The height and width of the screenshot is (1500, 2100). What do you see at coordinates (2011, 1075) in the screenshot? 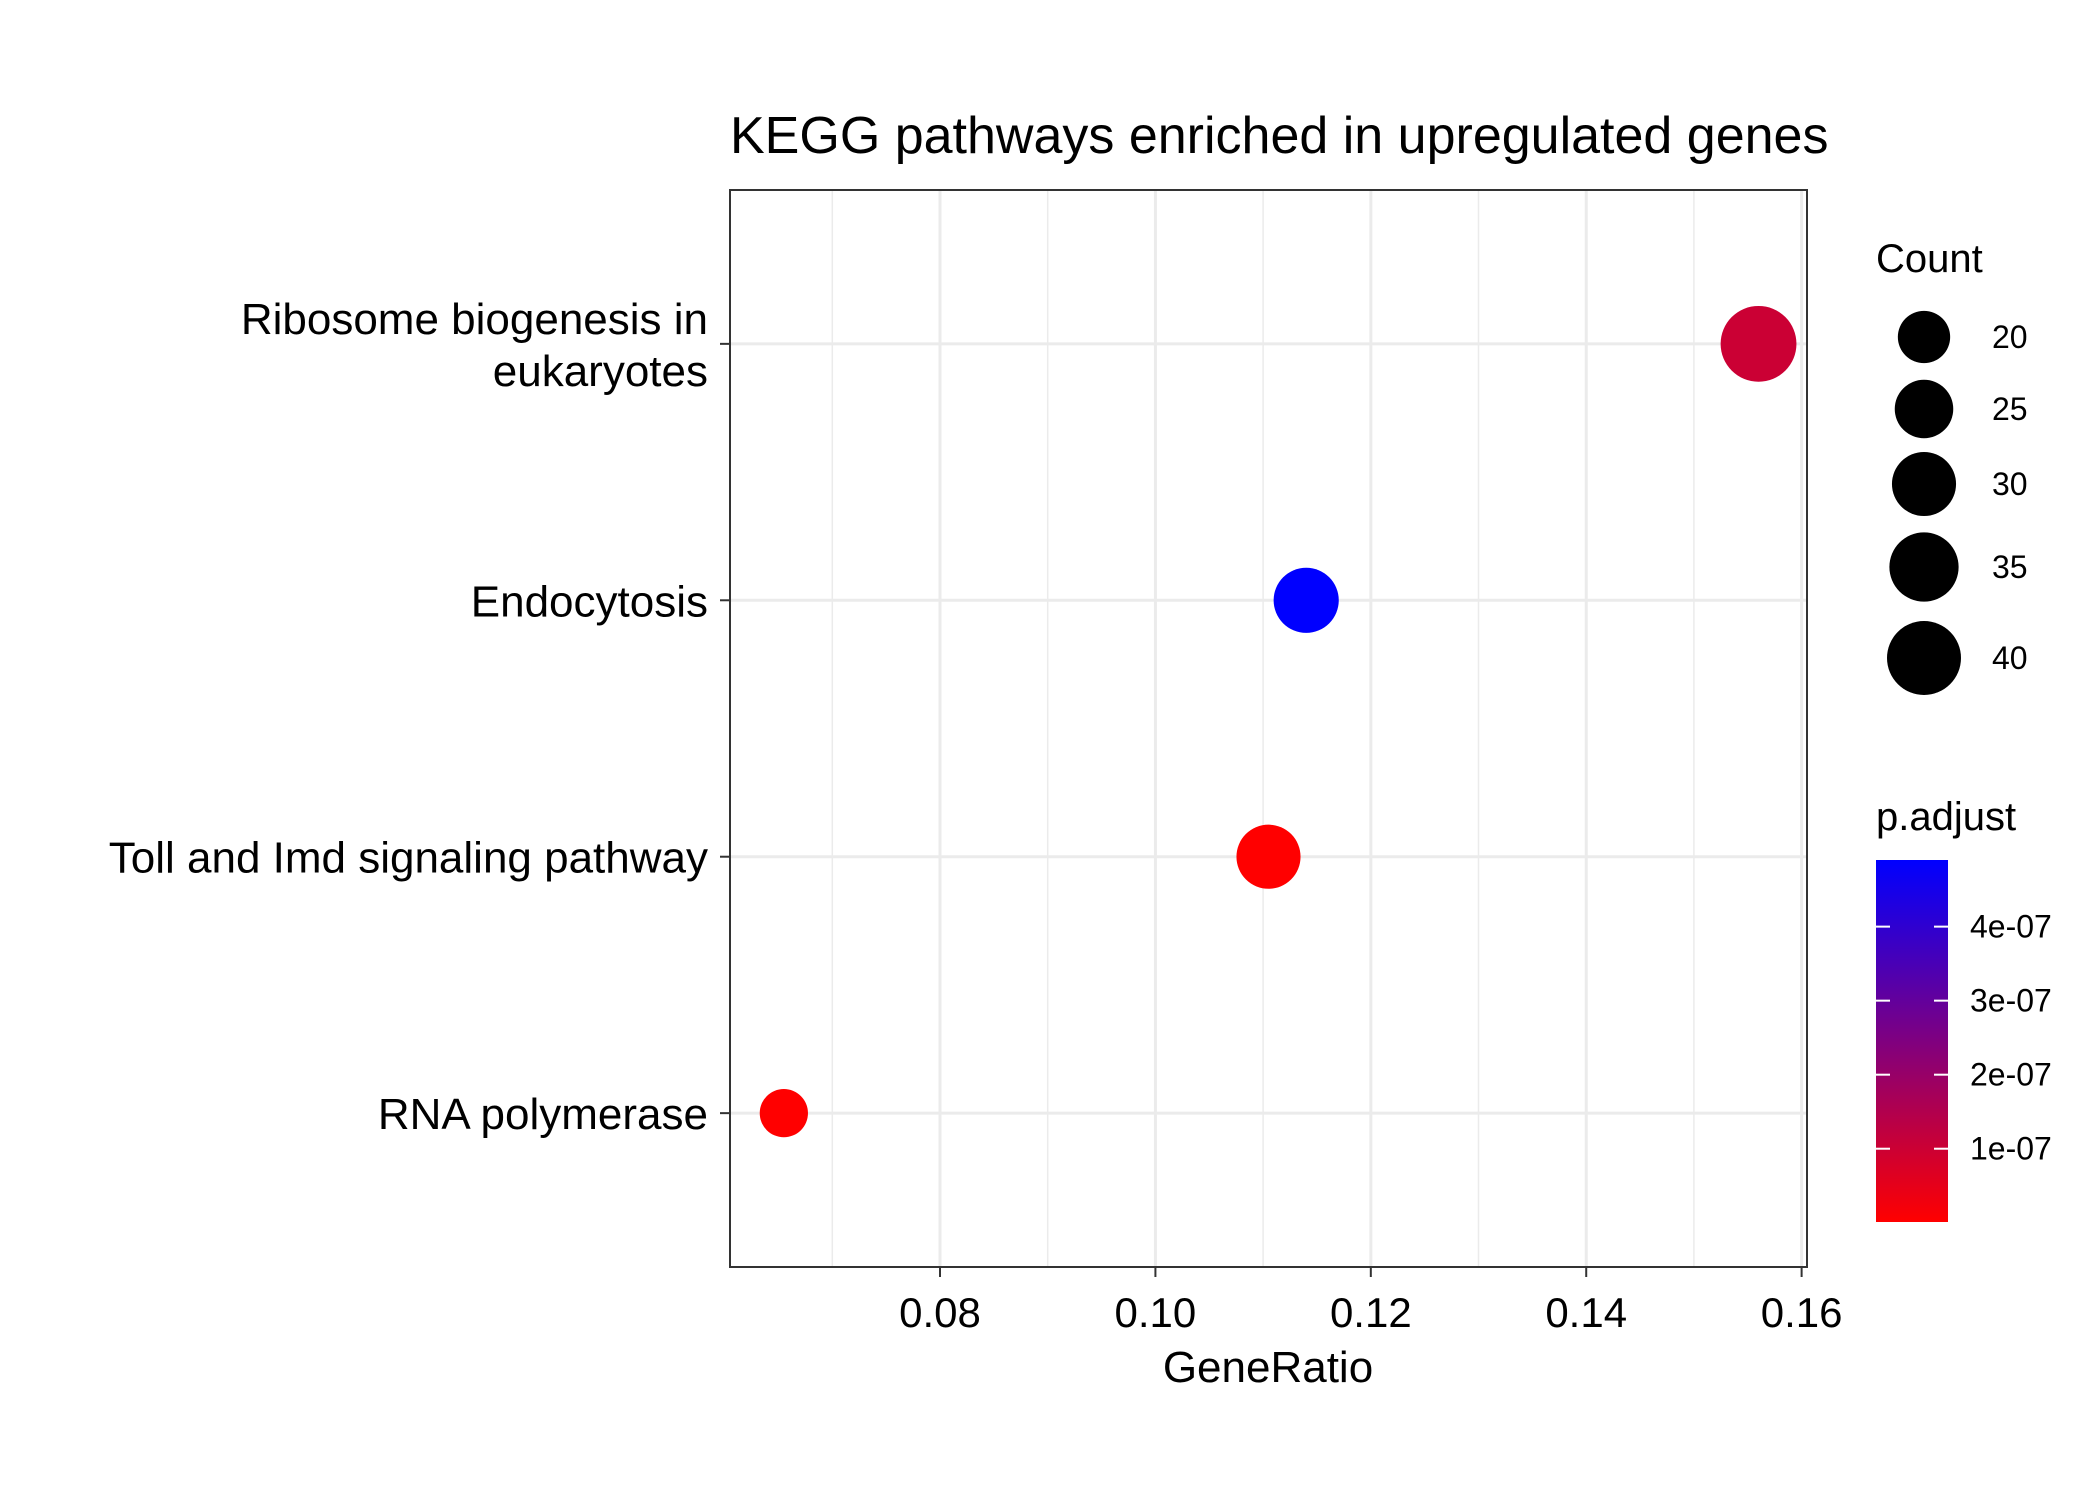
I see `padj-legend-label: 2e-07` at bounding box center [2011, 1075].